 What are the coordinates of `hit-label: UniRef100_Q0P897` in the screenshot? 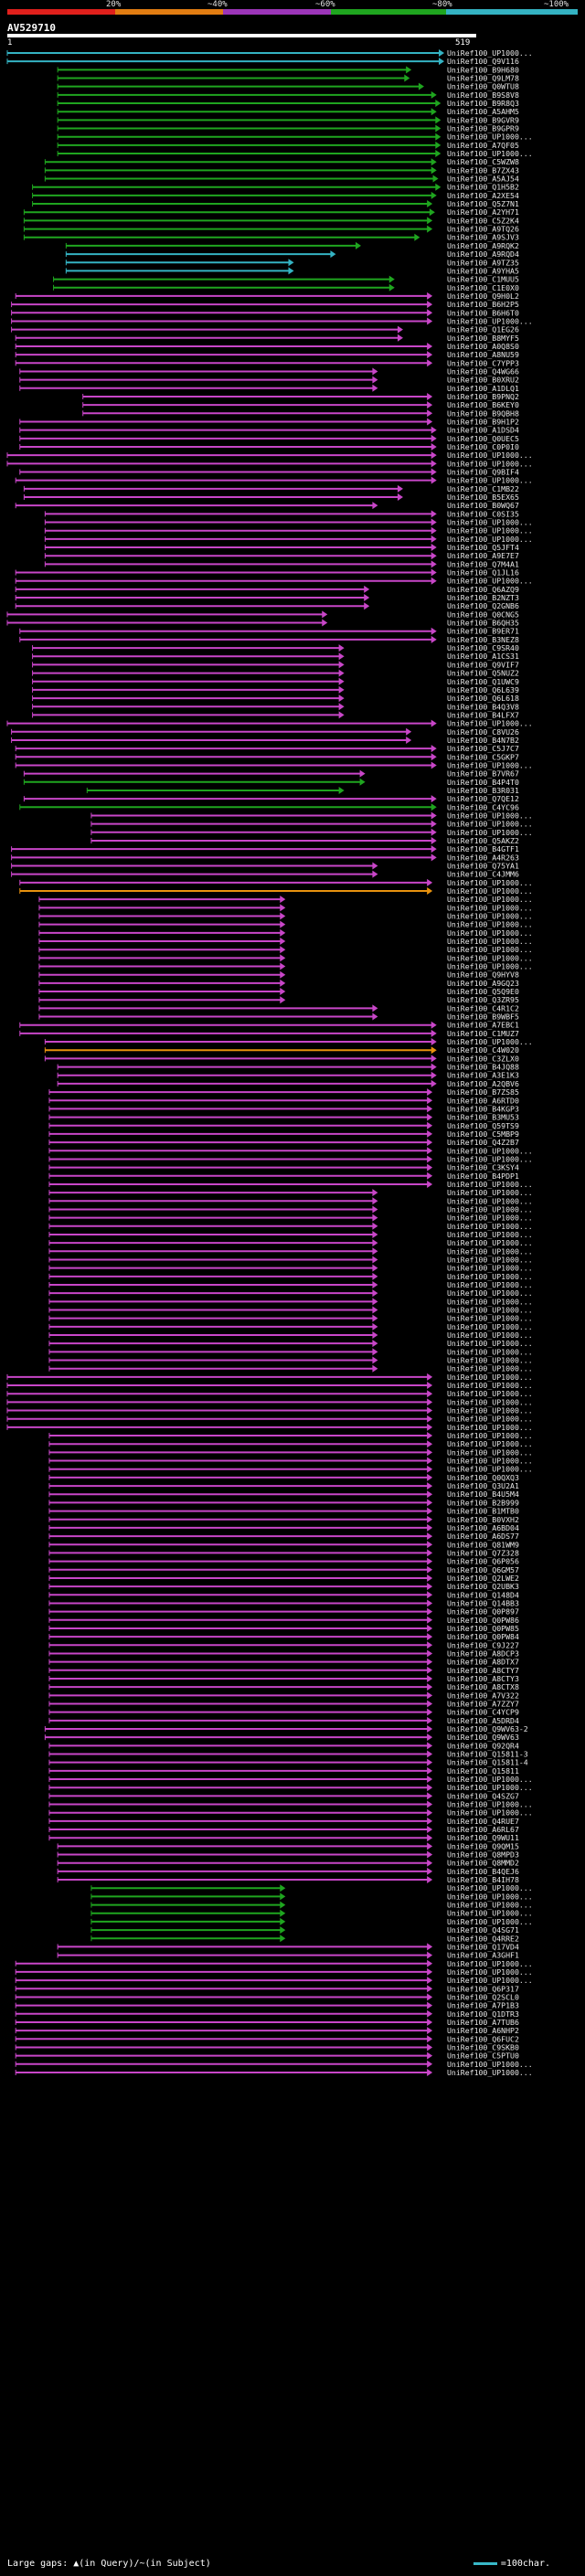 It's located at (483, 1612).